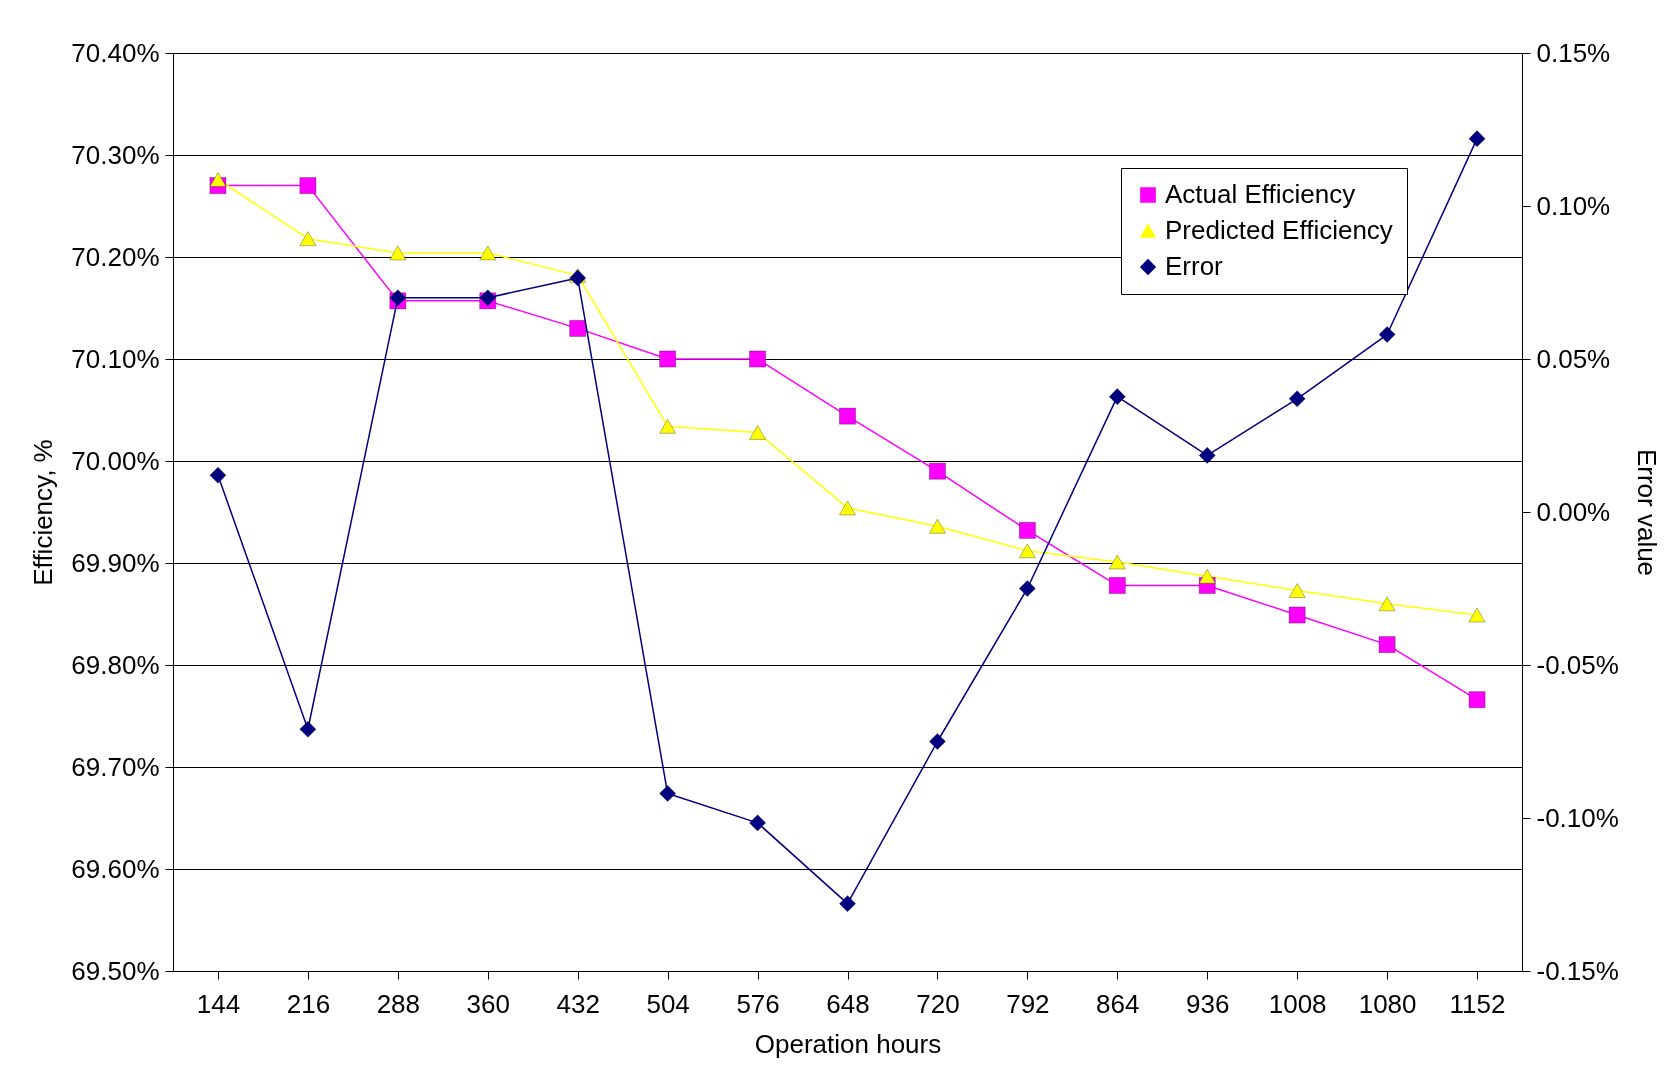  I want to click on x-tick-label: 792, so click(1028, 1003).